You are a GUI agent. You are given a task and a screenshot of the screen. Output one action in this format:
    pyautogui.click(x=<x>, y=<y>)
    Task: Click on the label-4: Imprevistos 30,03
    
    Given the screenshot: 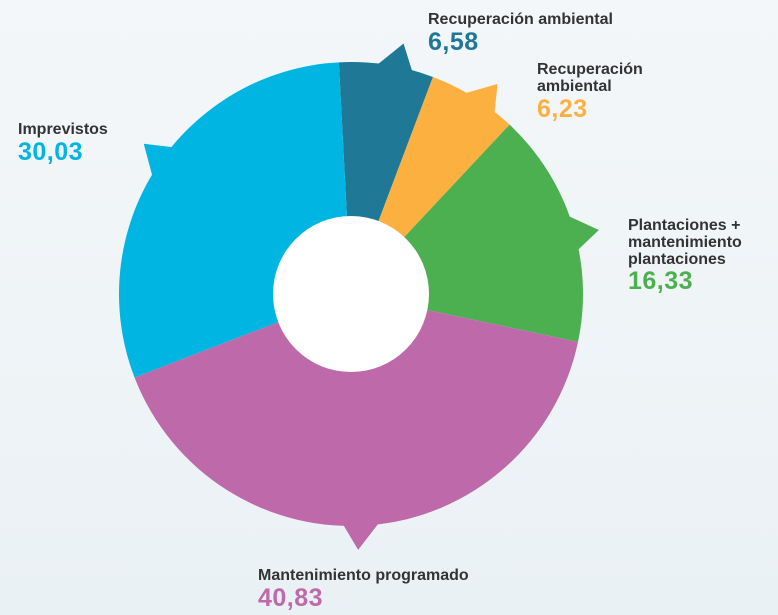 What is the action you would take?
    pyautogui.click(x=63, y=143)
    